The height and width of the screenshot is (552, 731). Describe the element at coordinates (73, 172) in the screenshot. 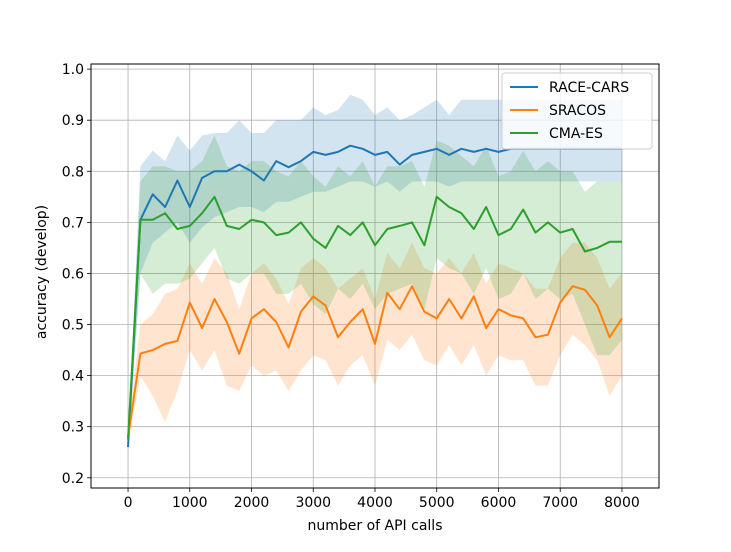

I see `y-tick-label: 0.8` at that location.